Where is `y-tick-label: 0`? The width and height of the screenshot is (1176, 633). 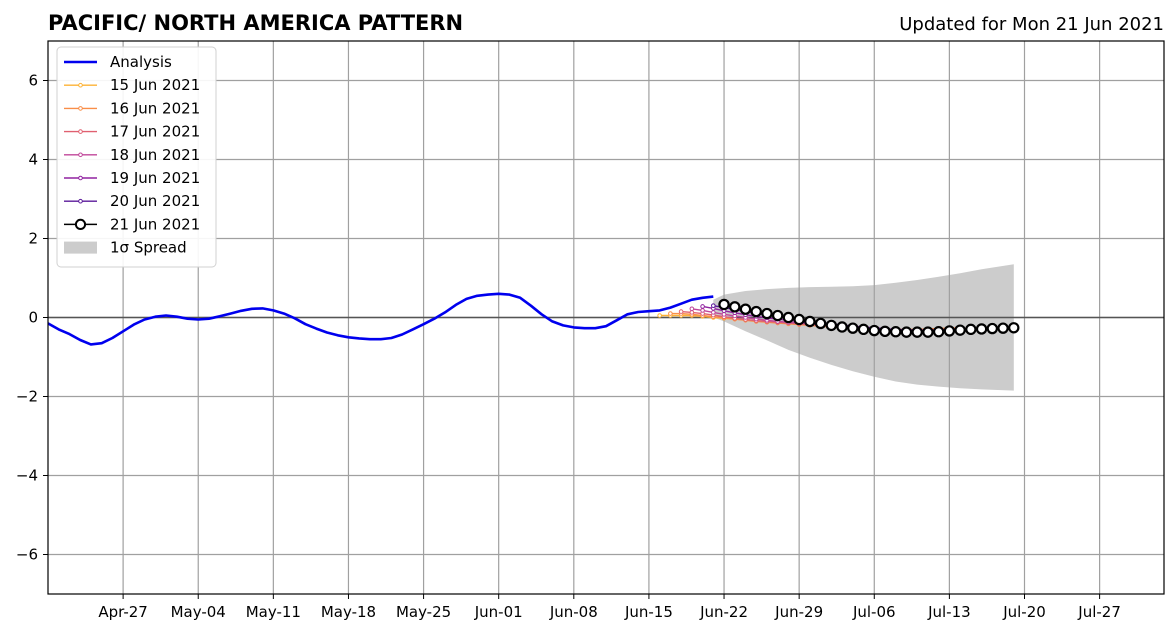
y-tick-label: 0 is located at coordinates (33, 318).